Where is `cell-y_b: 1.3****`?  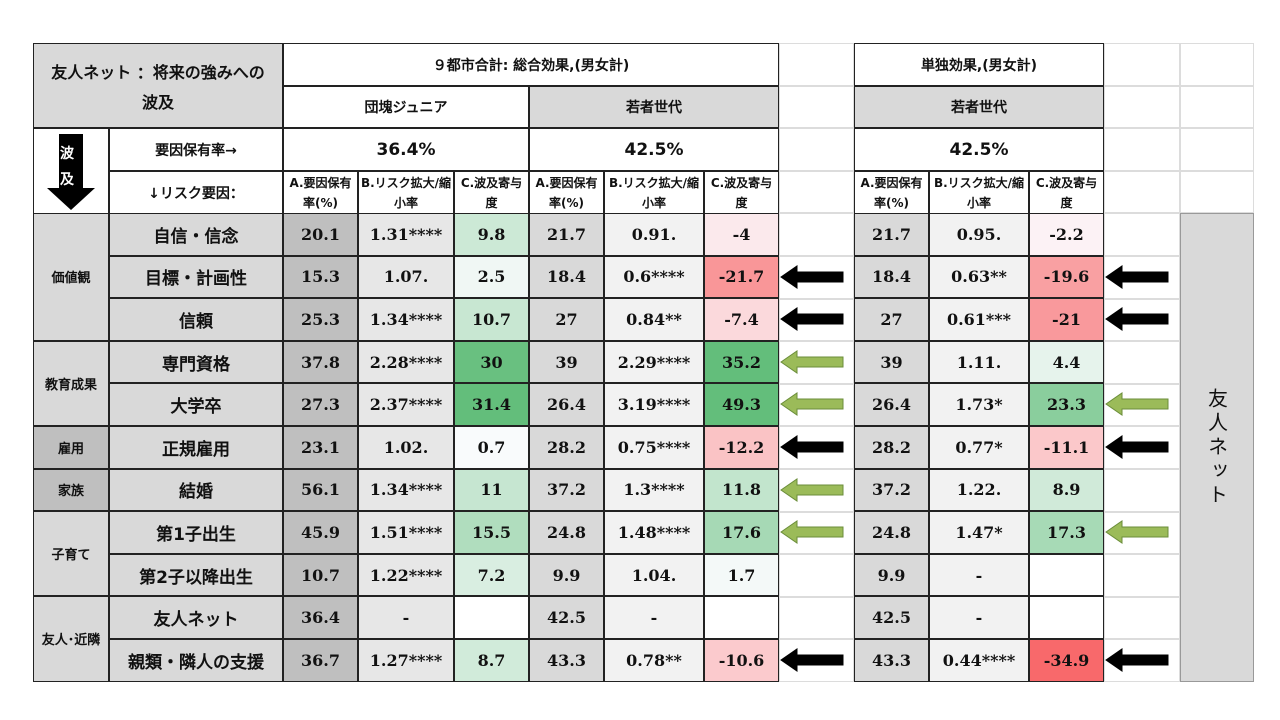 cell-y_b: 1.3**** is located at coordinates (654, 490).